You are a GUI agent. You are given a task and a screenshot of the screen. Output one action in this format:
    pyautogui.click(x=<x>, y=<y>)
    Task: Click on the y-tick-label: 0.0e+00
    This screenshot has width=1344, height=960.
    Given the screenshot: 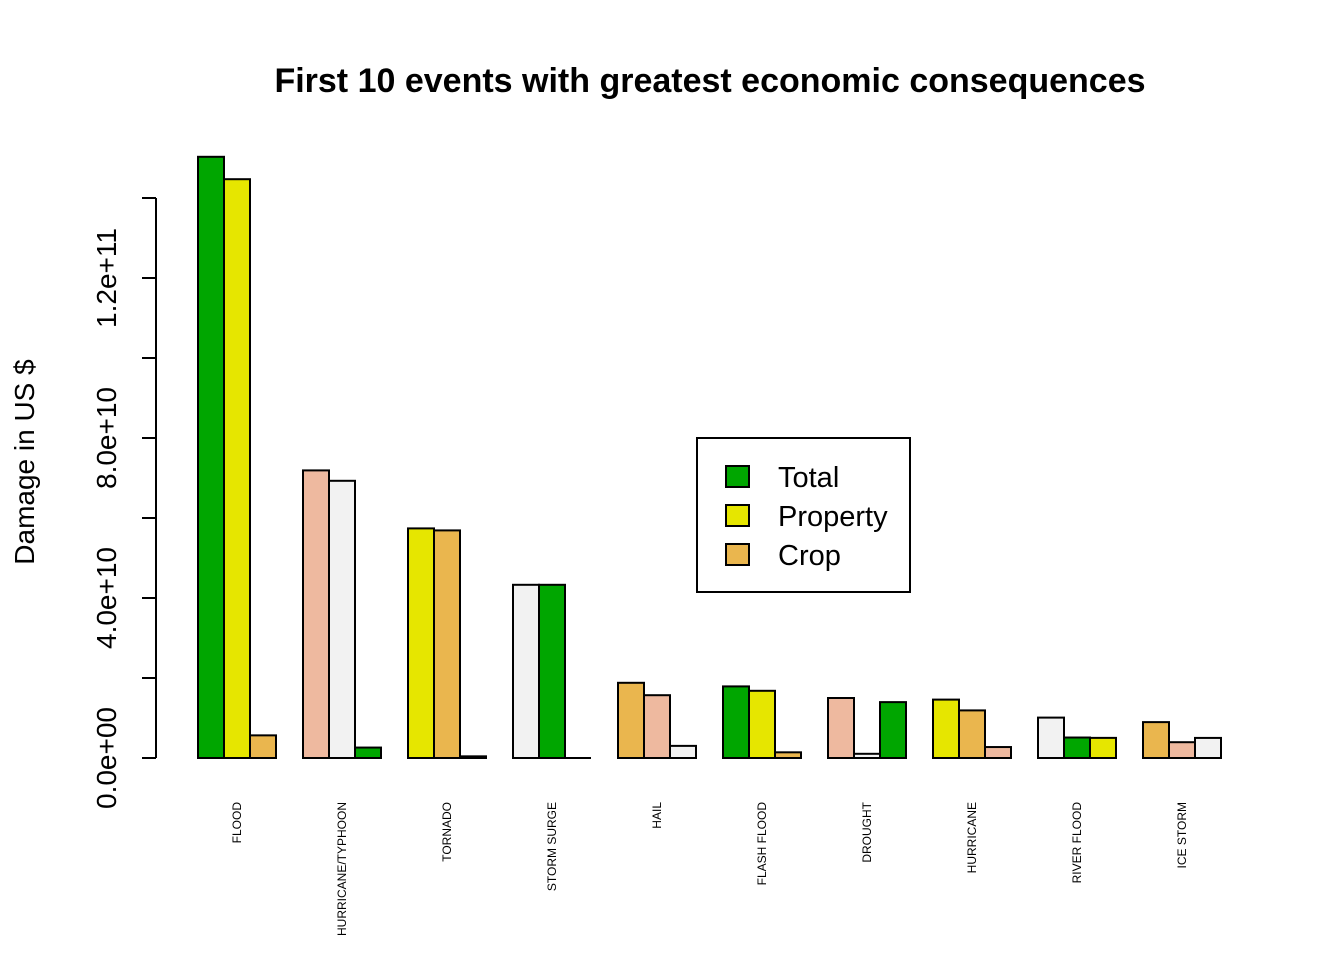 What is the action you would take?
    pyautogui.click(x=106, y=758)
    